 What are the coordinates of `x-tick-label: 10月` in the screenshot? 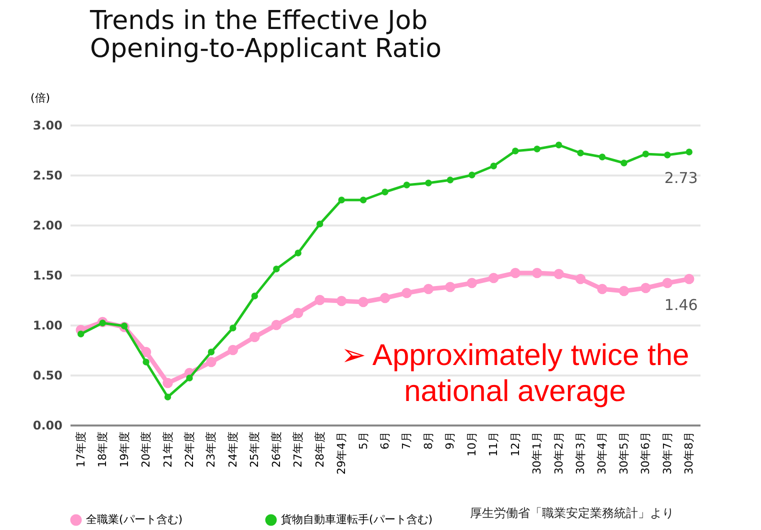 It's located at (471, 444).